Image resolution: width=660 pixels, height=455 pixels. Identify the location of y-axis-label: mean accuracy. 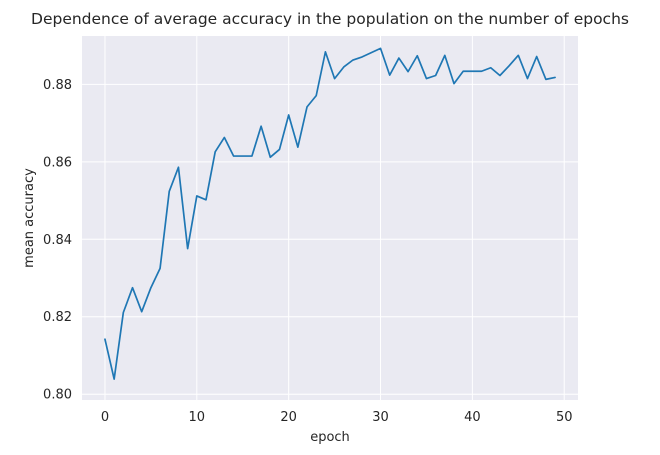
(29, 218).